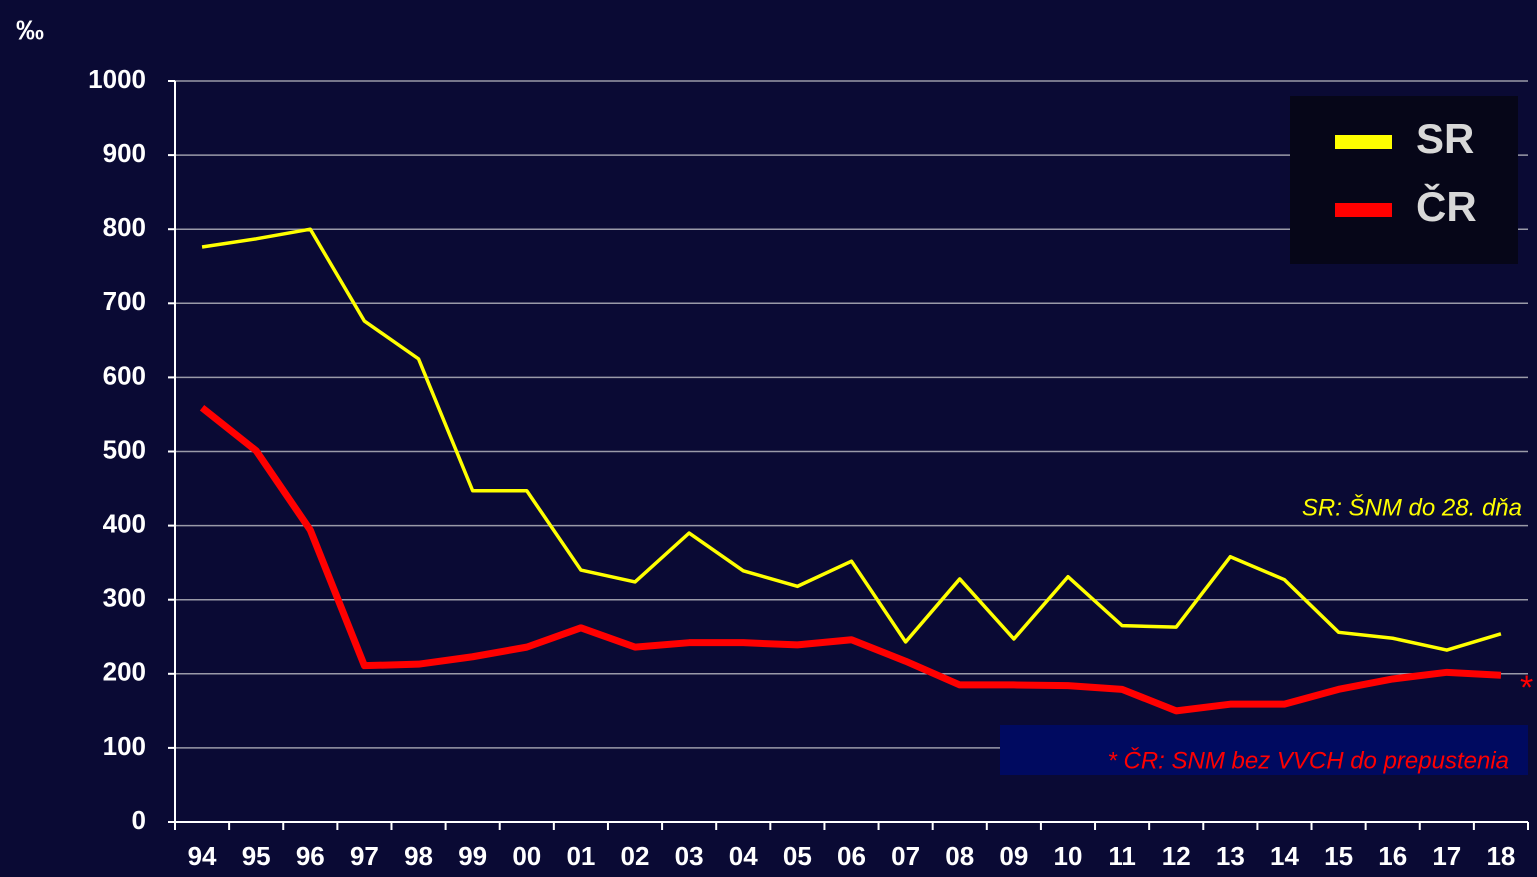 This screenshot has width=1537, height=877. What do you see at coordinates (124, 227) in the screenshot?
I see `y-tick-label: 800` at bounding box center [124, 227].